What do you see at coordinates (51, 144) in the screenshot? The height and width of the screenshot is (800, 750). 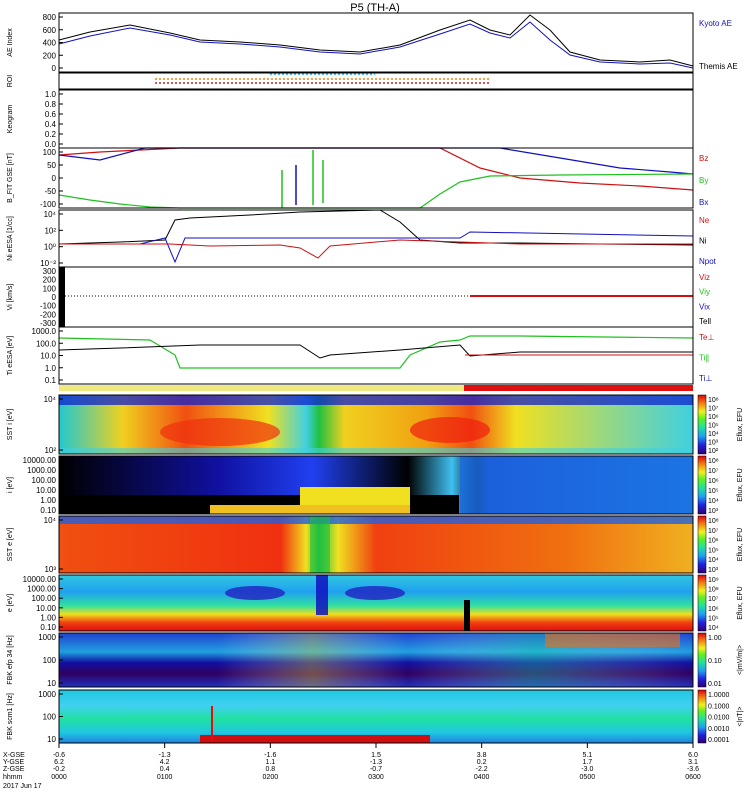 I see `ytick-keogram: 0.0` at bounding box center [51, 144].